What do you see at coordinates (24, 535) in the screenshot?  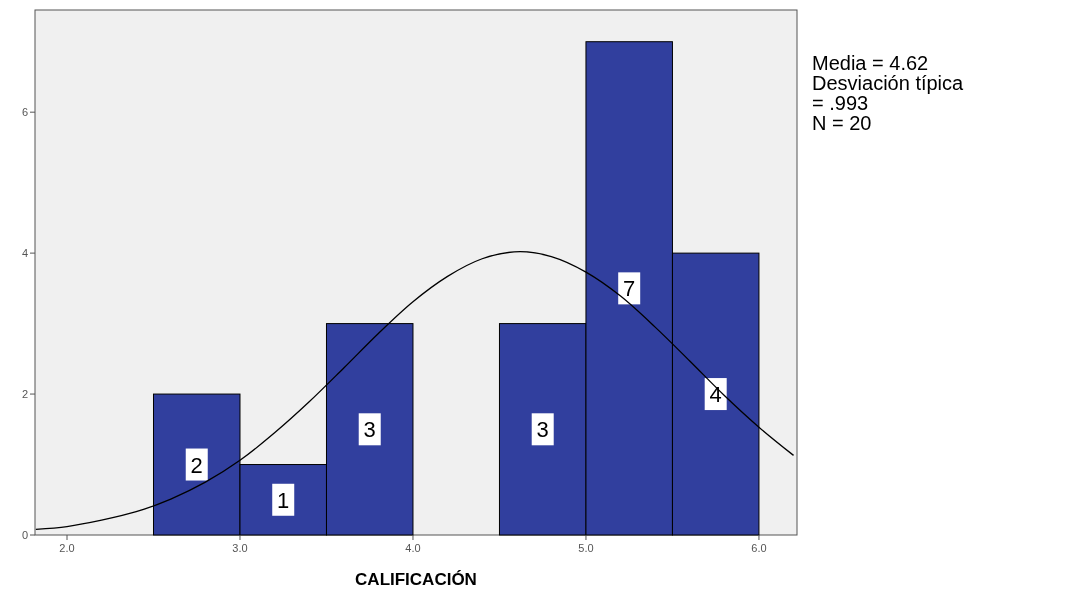 I see `y-tick-label: 0` at bounding box center [24, 535].